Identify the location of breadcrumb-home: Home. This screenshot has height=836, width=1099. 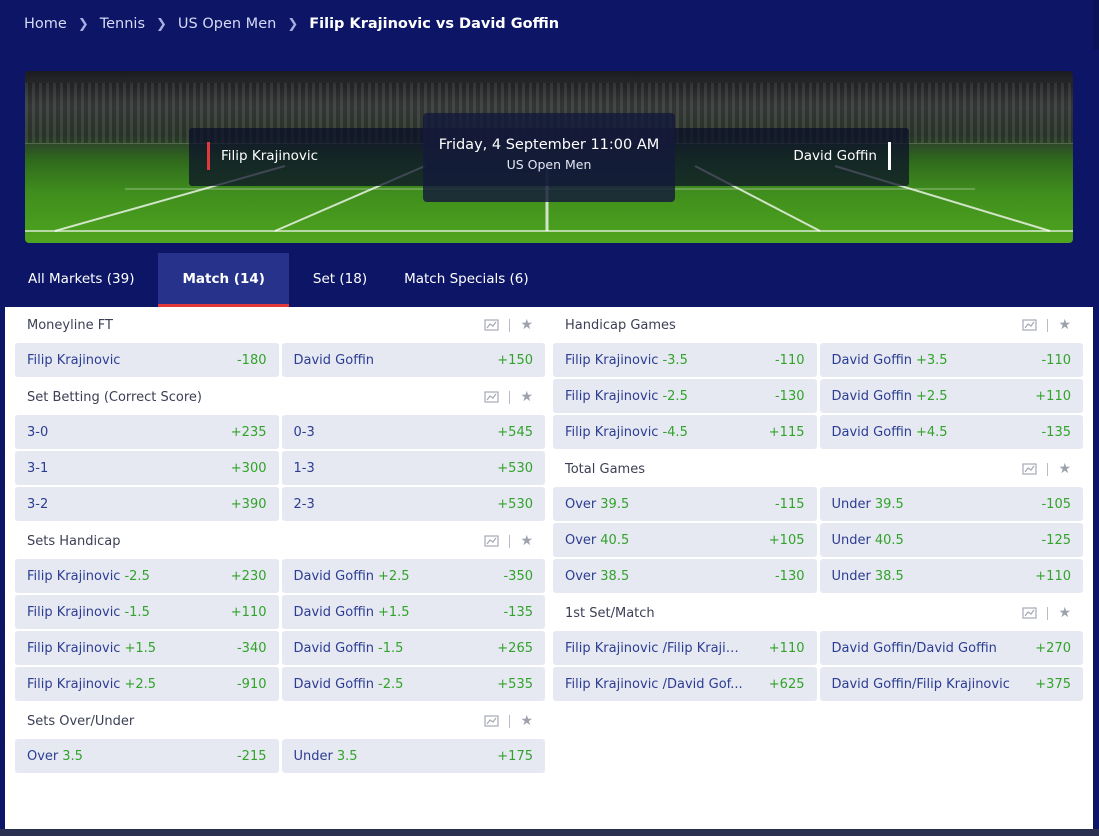
(45, 24).